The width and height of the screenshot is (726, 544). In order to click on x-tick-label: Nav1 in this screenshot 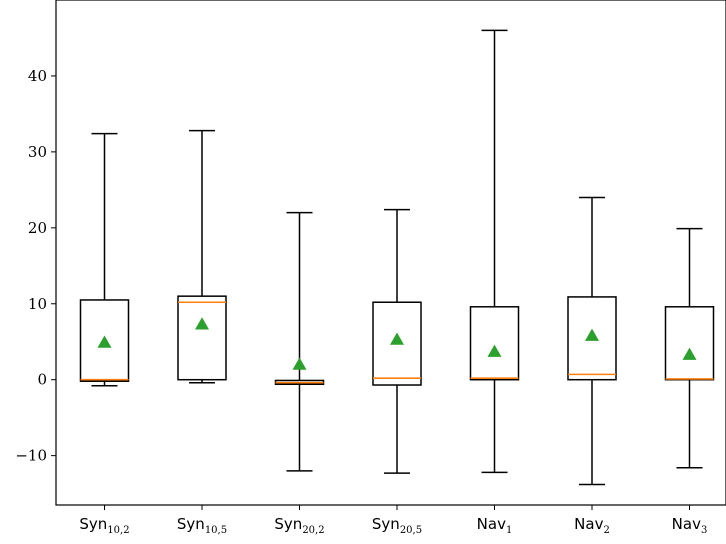, I will do `click(495, 525)`.